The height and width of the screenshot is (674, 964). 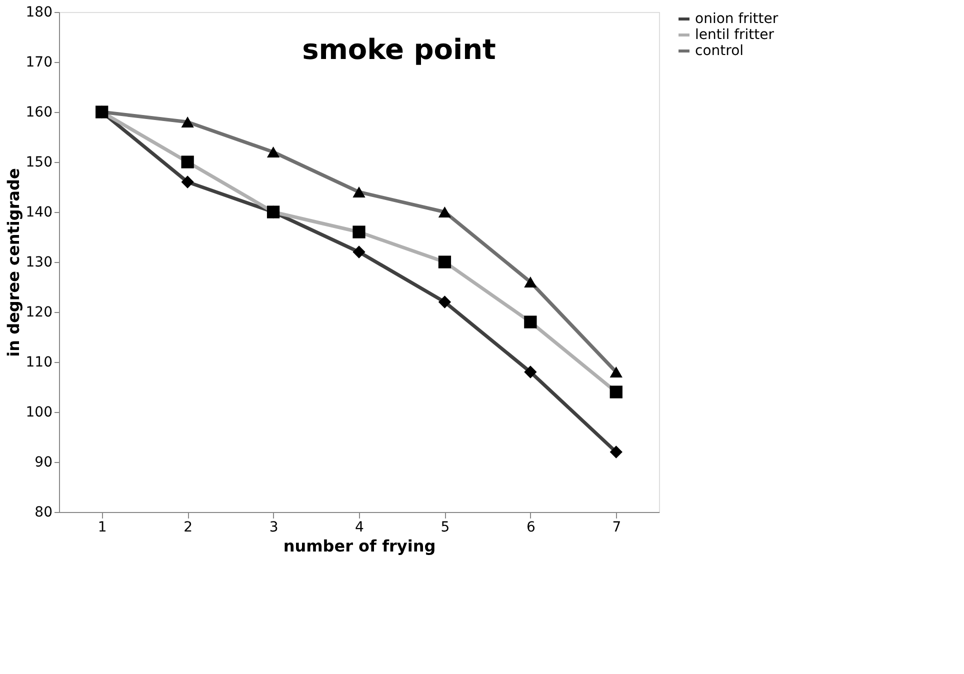 I want to click on y-tick-label: 80, so click(x=43, y=512).